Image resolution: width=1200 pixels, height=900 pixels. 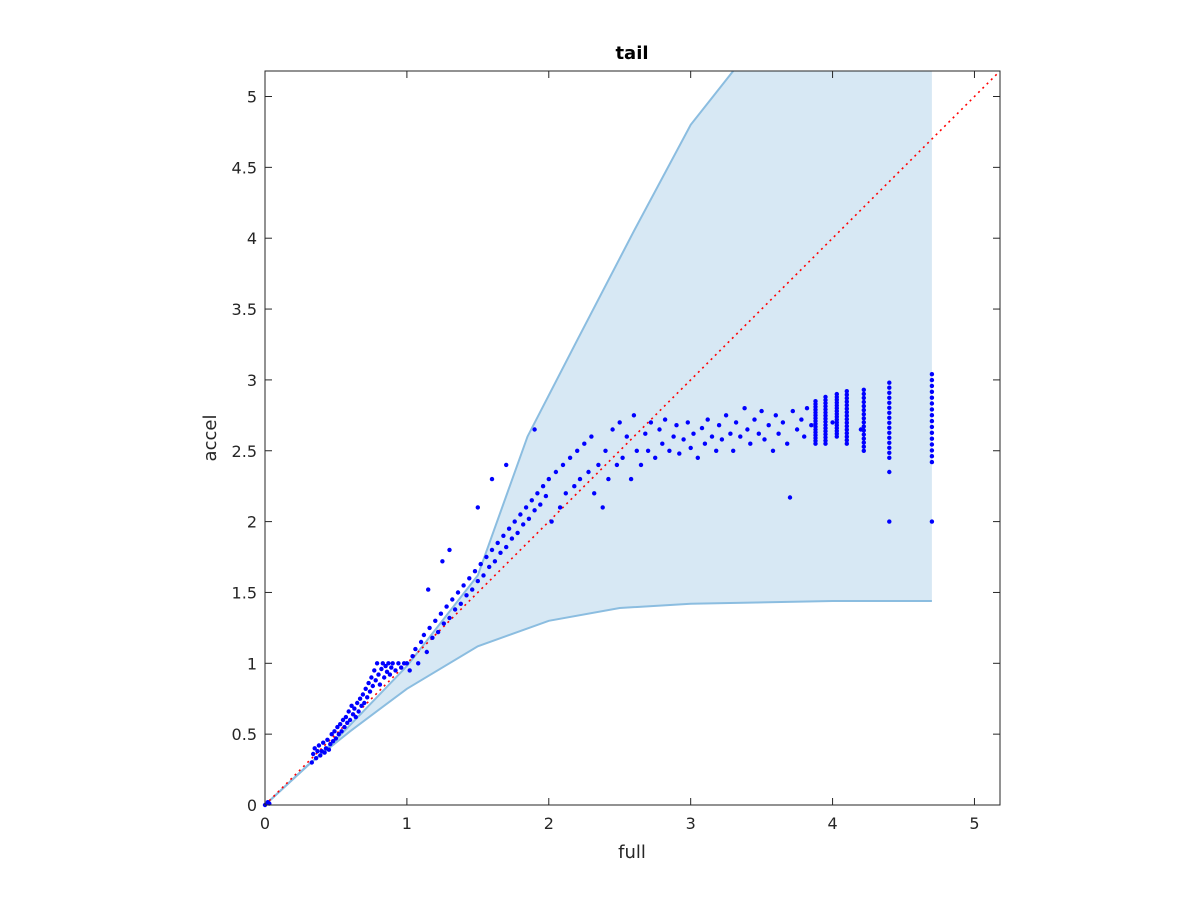 I want to click on x-tick-label: 1, so click(x=407, y=823).